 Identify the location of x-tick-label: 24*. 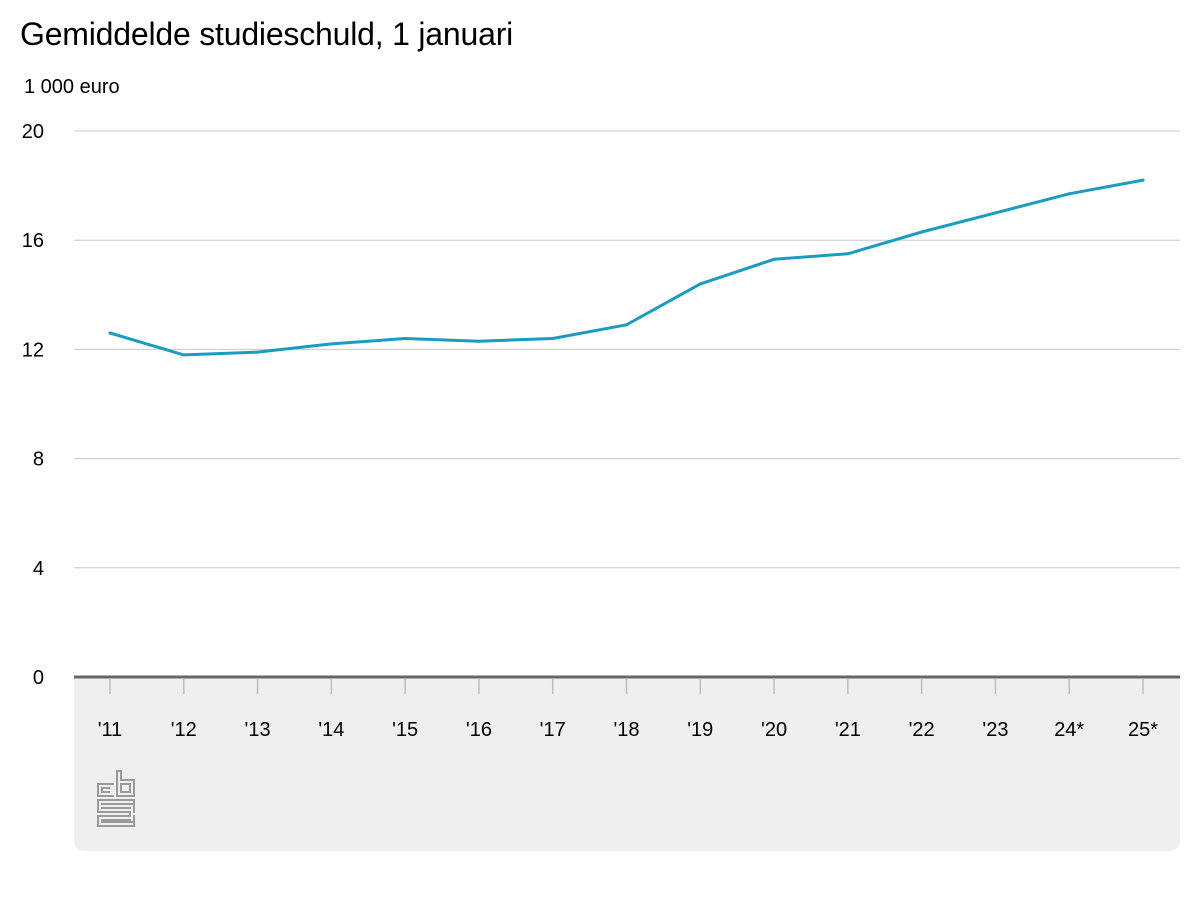
(1069, 730).